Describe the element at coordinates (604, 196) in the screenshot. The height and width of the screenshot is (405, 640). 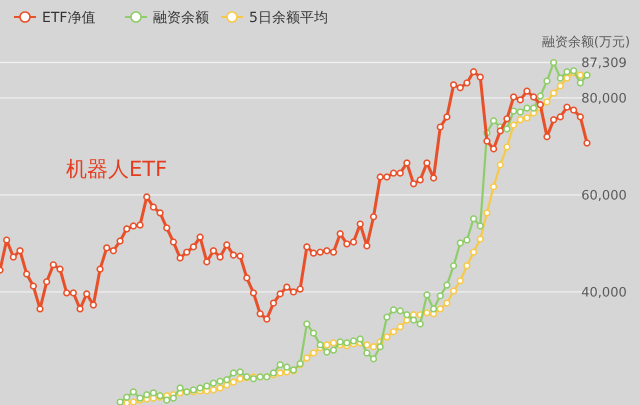
I see `y-tick-label: 60,000` at that location.